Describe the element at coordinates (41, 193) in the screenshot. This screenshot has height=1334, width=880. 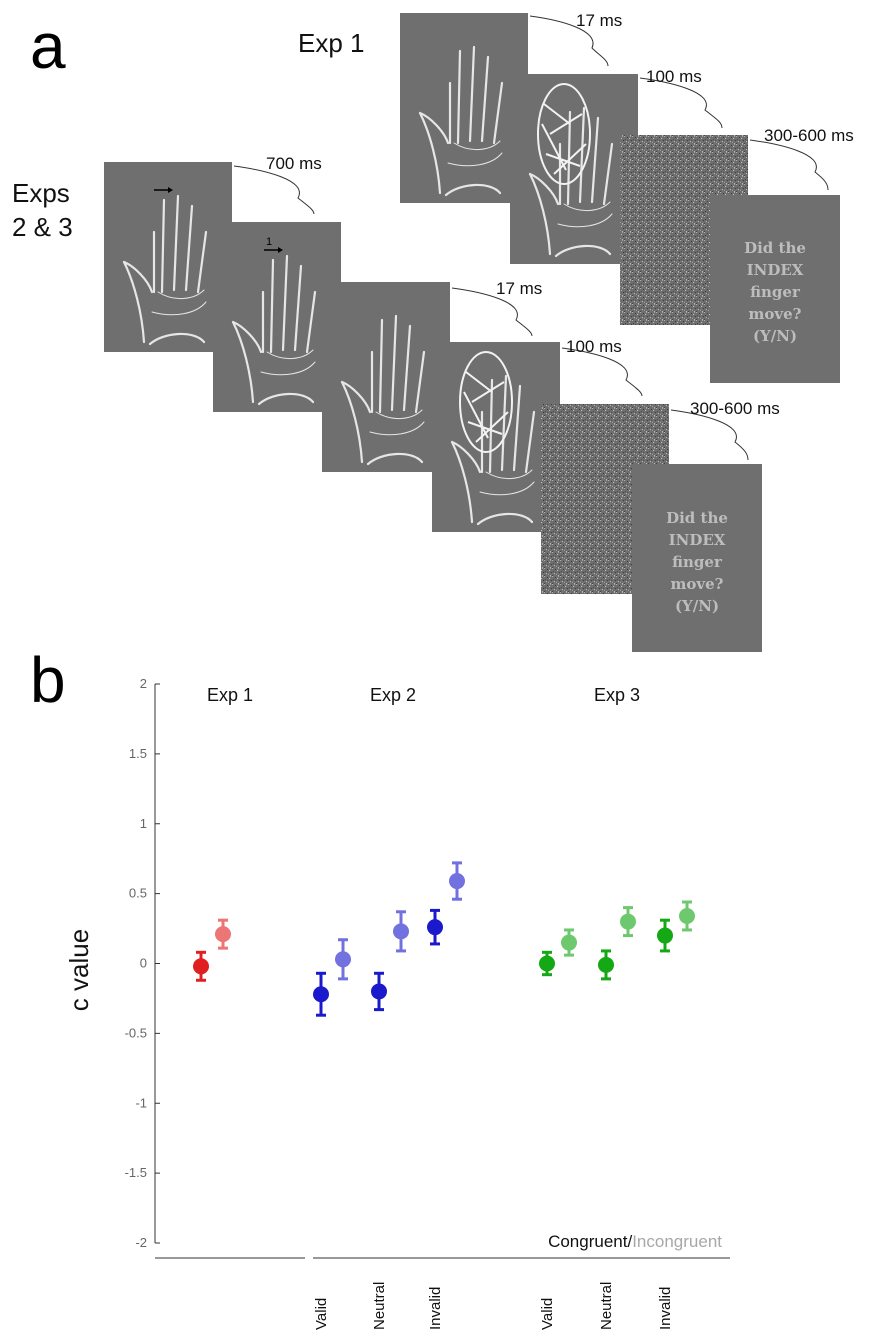
I see `exps23-label-line1: Exps` at that location.